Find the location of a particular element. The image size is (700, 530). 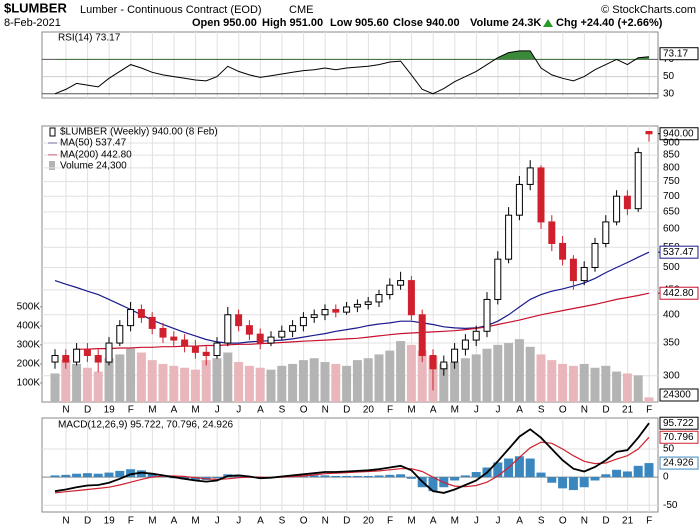

moving-average is located at coordinates (352, 297).